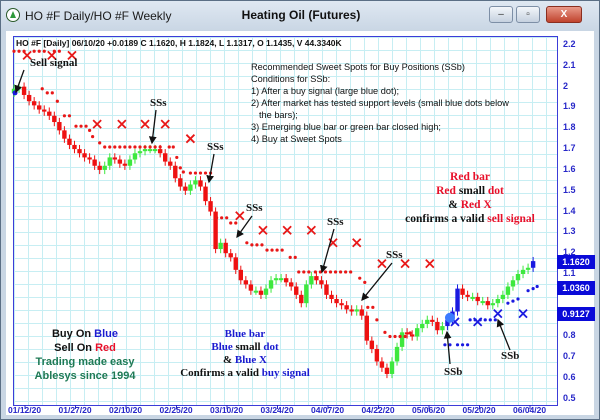 This screenshot has height=420, width=600. Describe the element at coordinates (245, 334) in the screenshot. I see `buy-legend-line: Blue bar` at that location.